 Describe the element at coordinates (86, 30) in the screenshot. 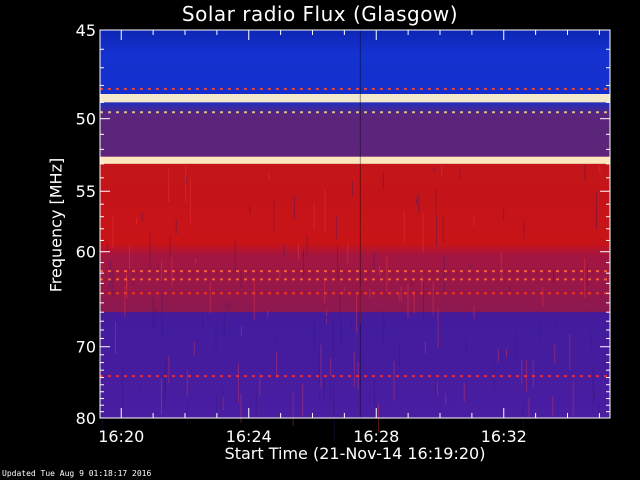

I see `y-tick-label: 45` at that location.